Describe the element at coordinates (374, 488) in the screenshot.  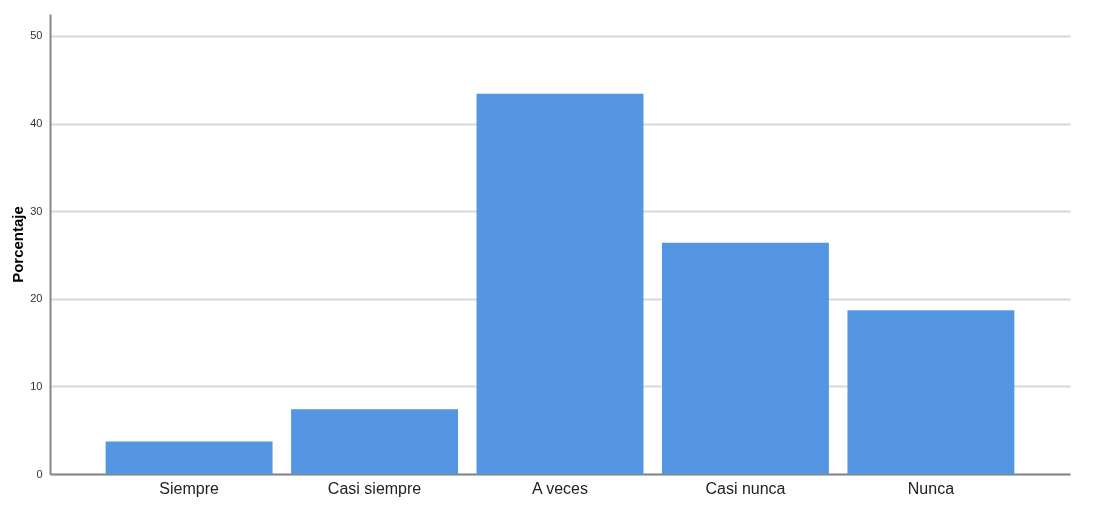
I see `x-tick-label: Casi siempre` at that location.